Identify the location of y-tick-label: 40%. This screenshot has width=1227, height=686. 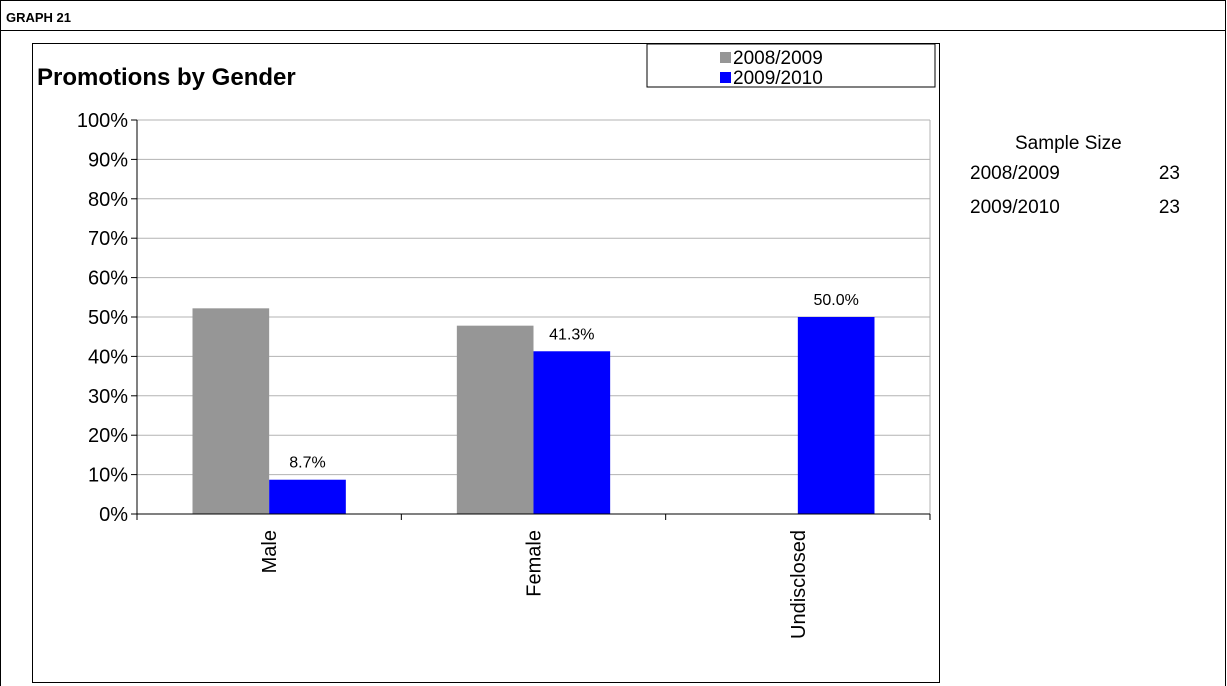
(108, 357).